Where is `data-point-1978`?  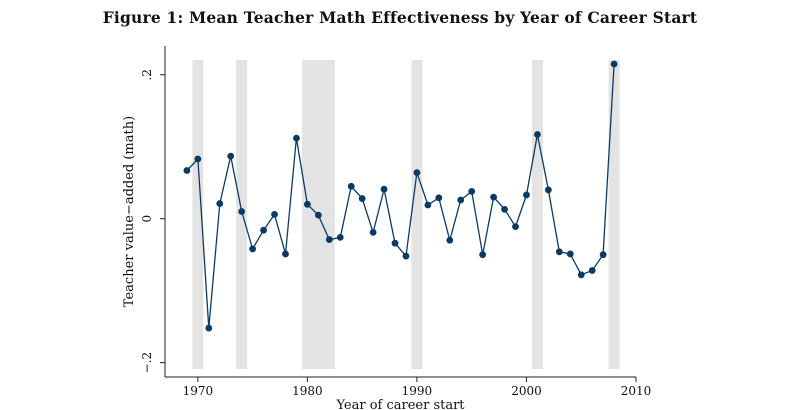
data-point-1978 is located at coordinates (285, 254).